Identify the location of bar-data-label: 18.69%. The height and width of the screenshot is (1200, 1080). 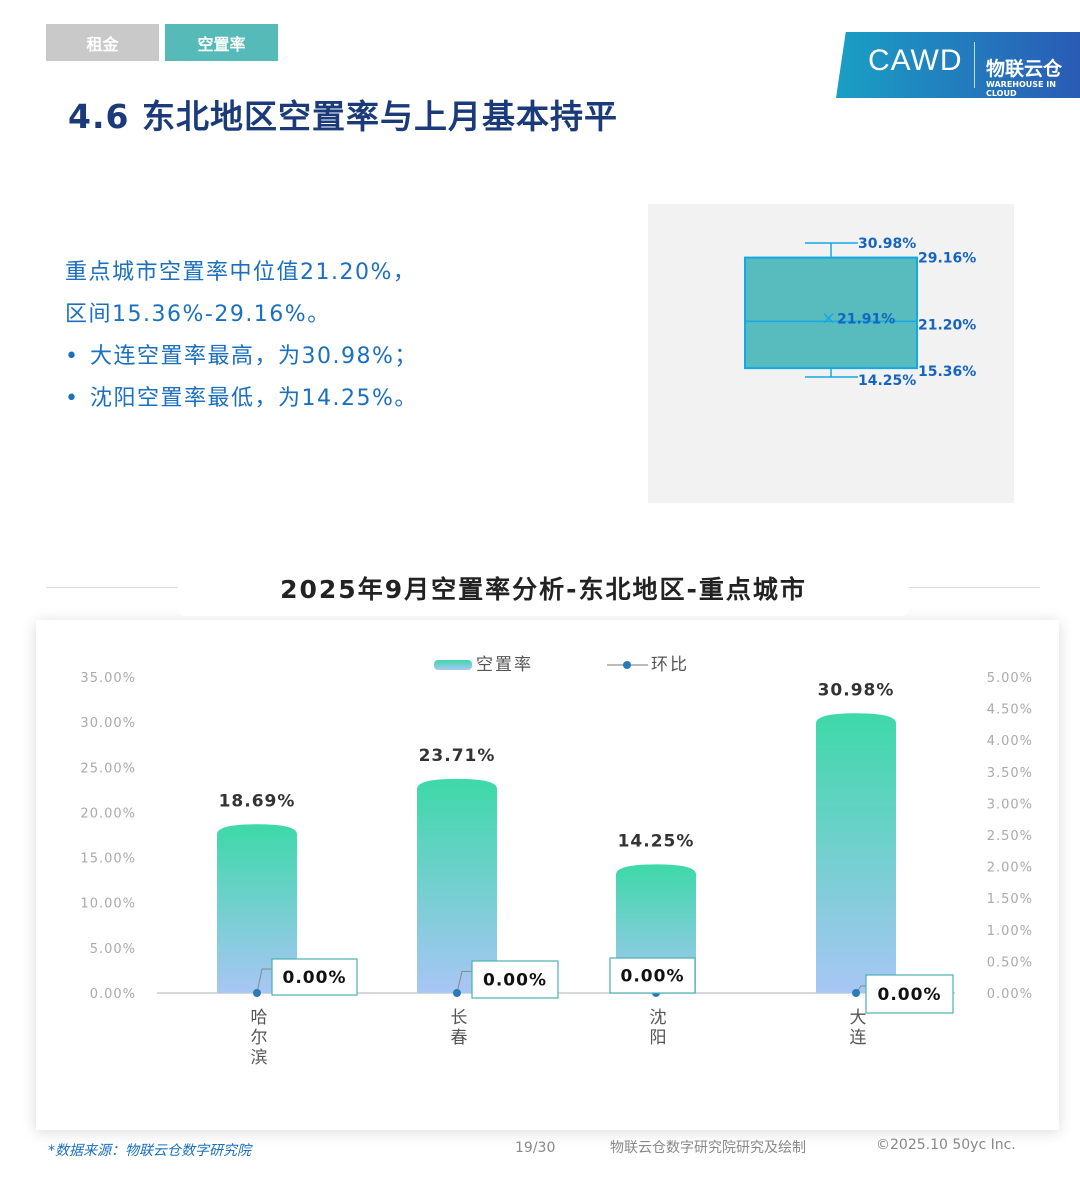
(257, 801).